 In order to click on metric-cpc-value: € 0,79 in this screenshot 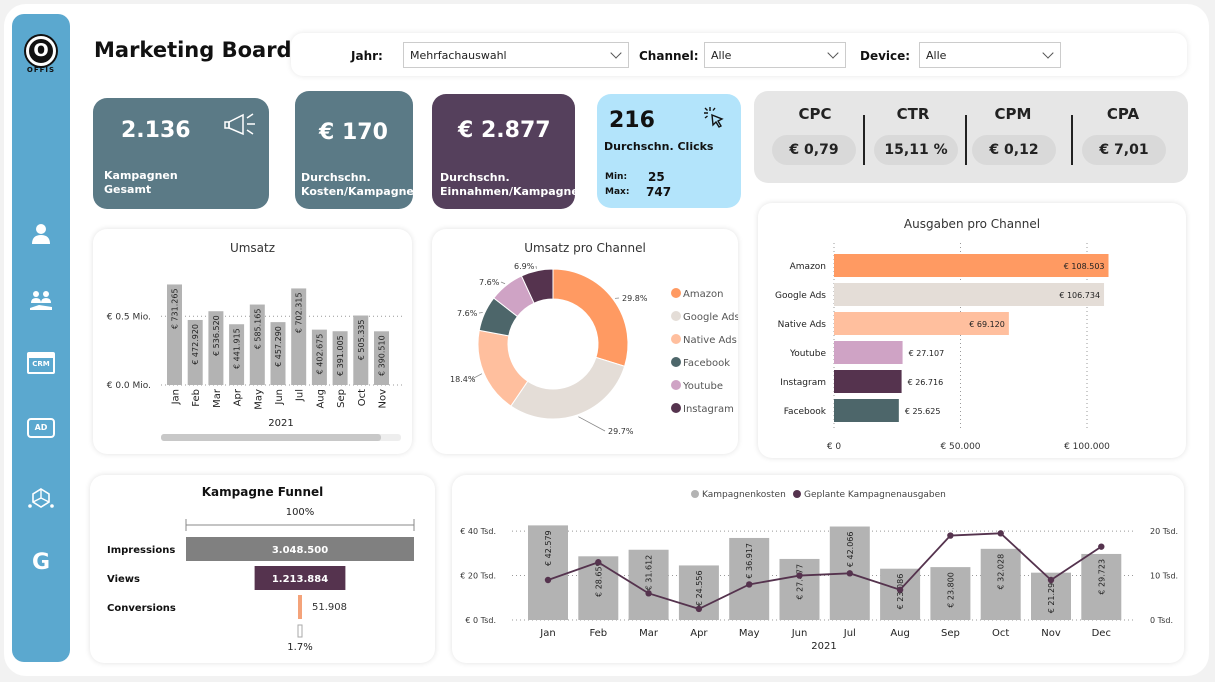, I will do `click(814, 150)`.